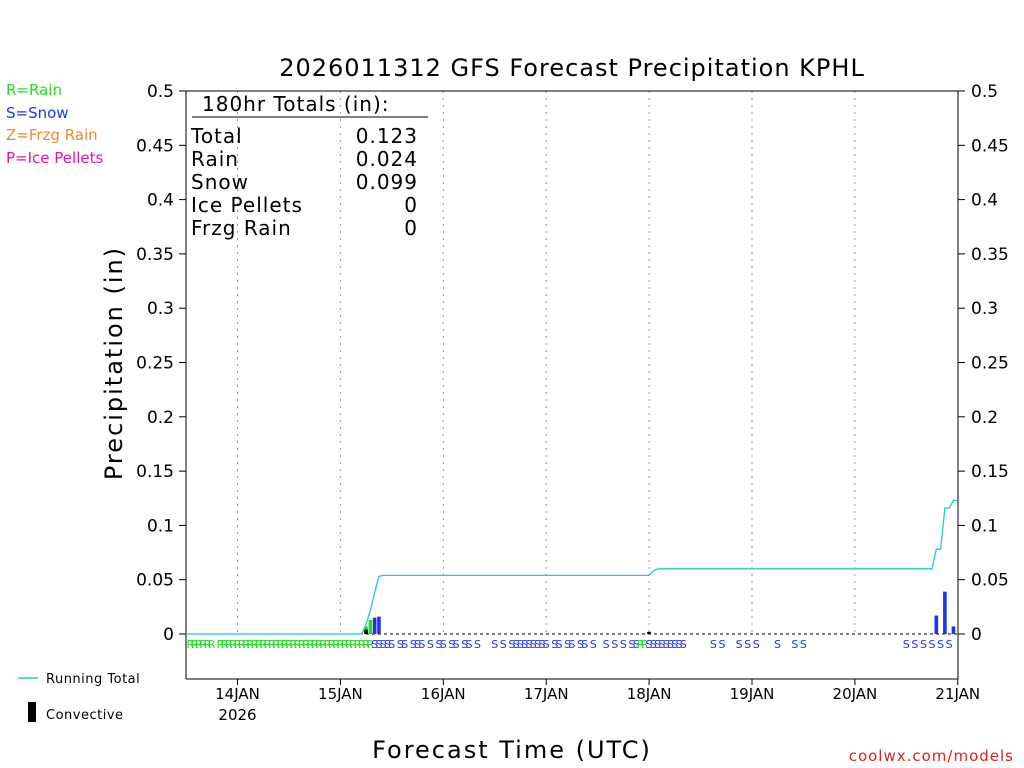 This screenshot has height=768, width=1024. What do you see at coordinates (984, 418) in the screenshot?
I see `y-tick-label-right: 0.2` at bounding box center [984, 418].